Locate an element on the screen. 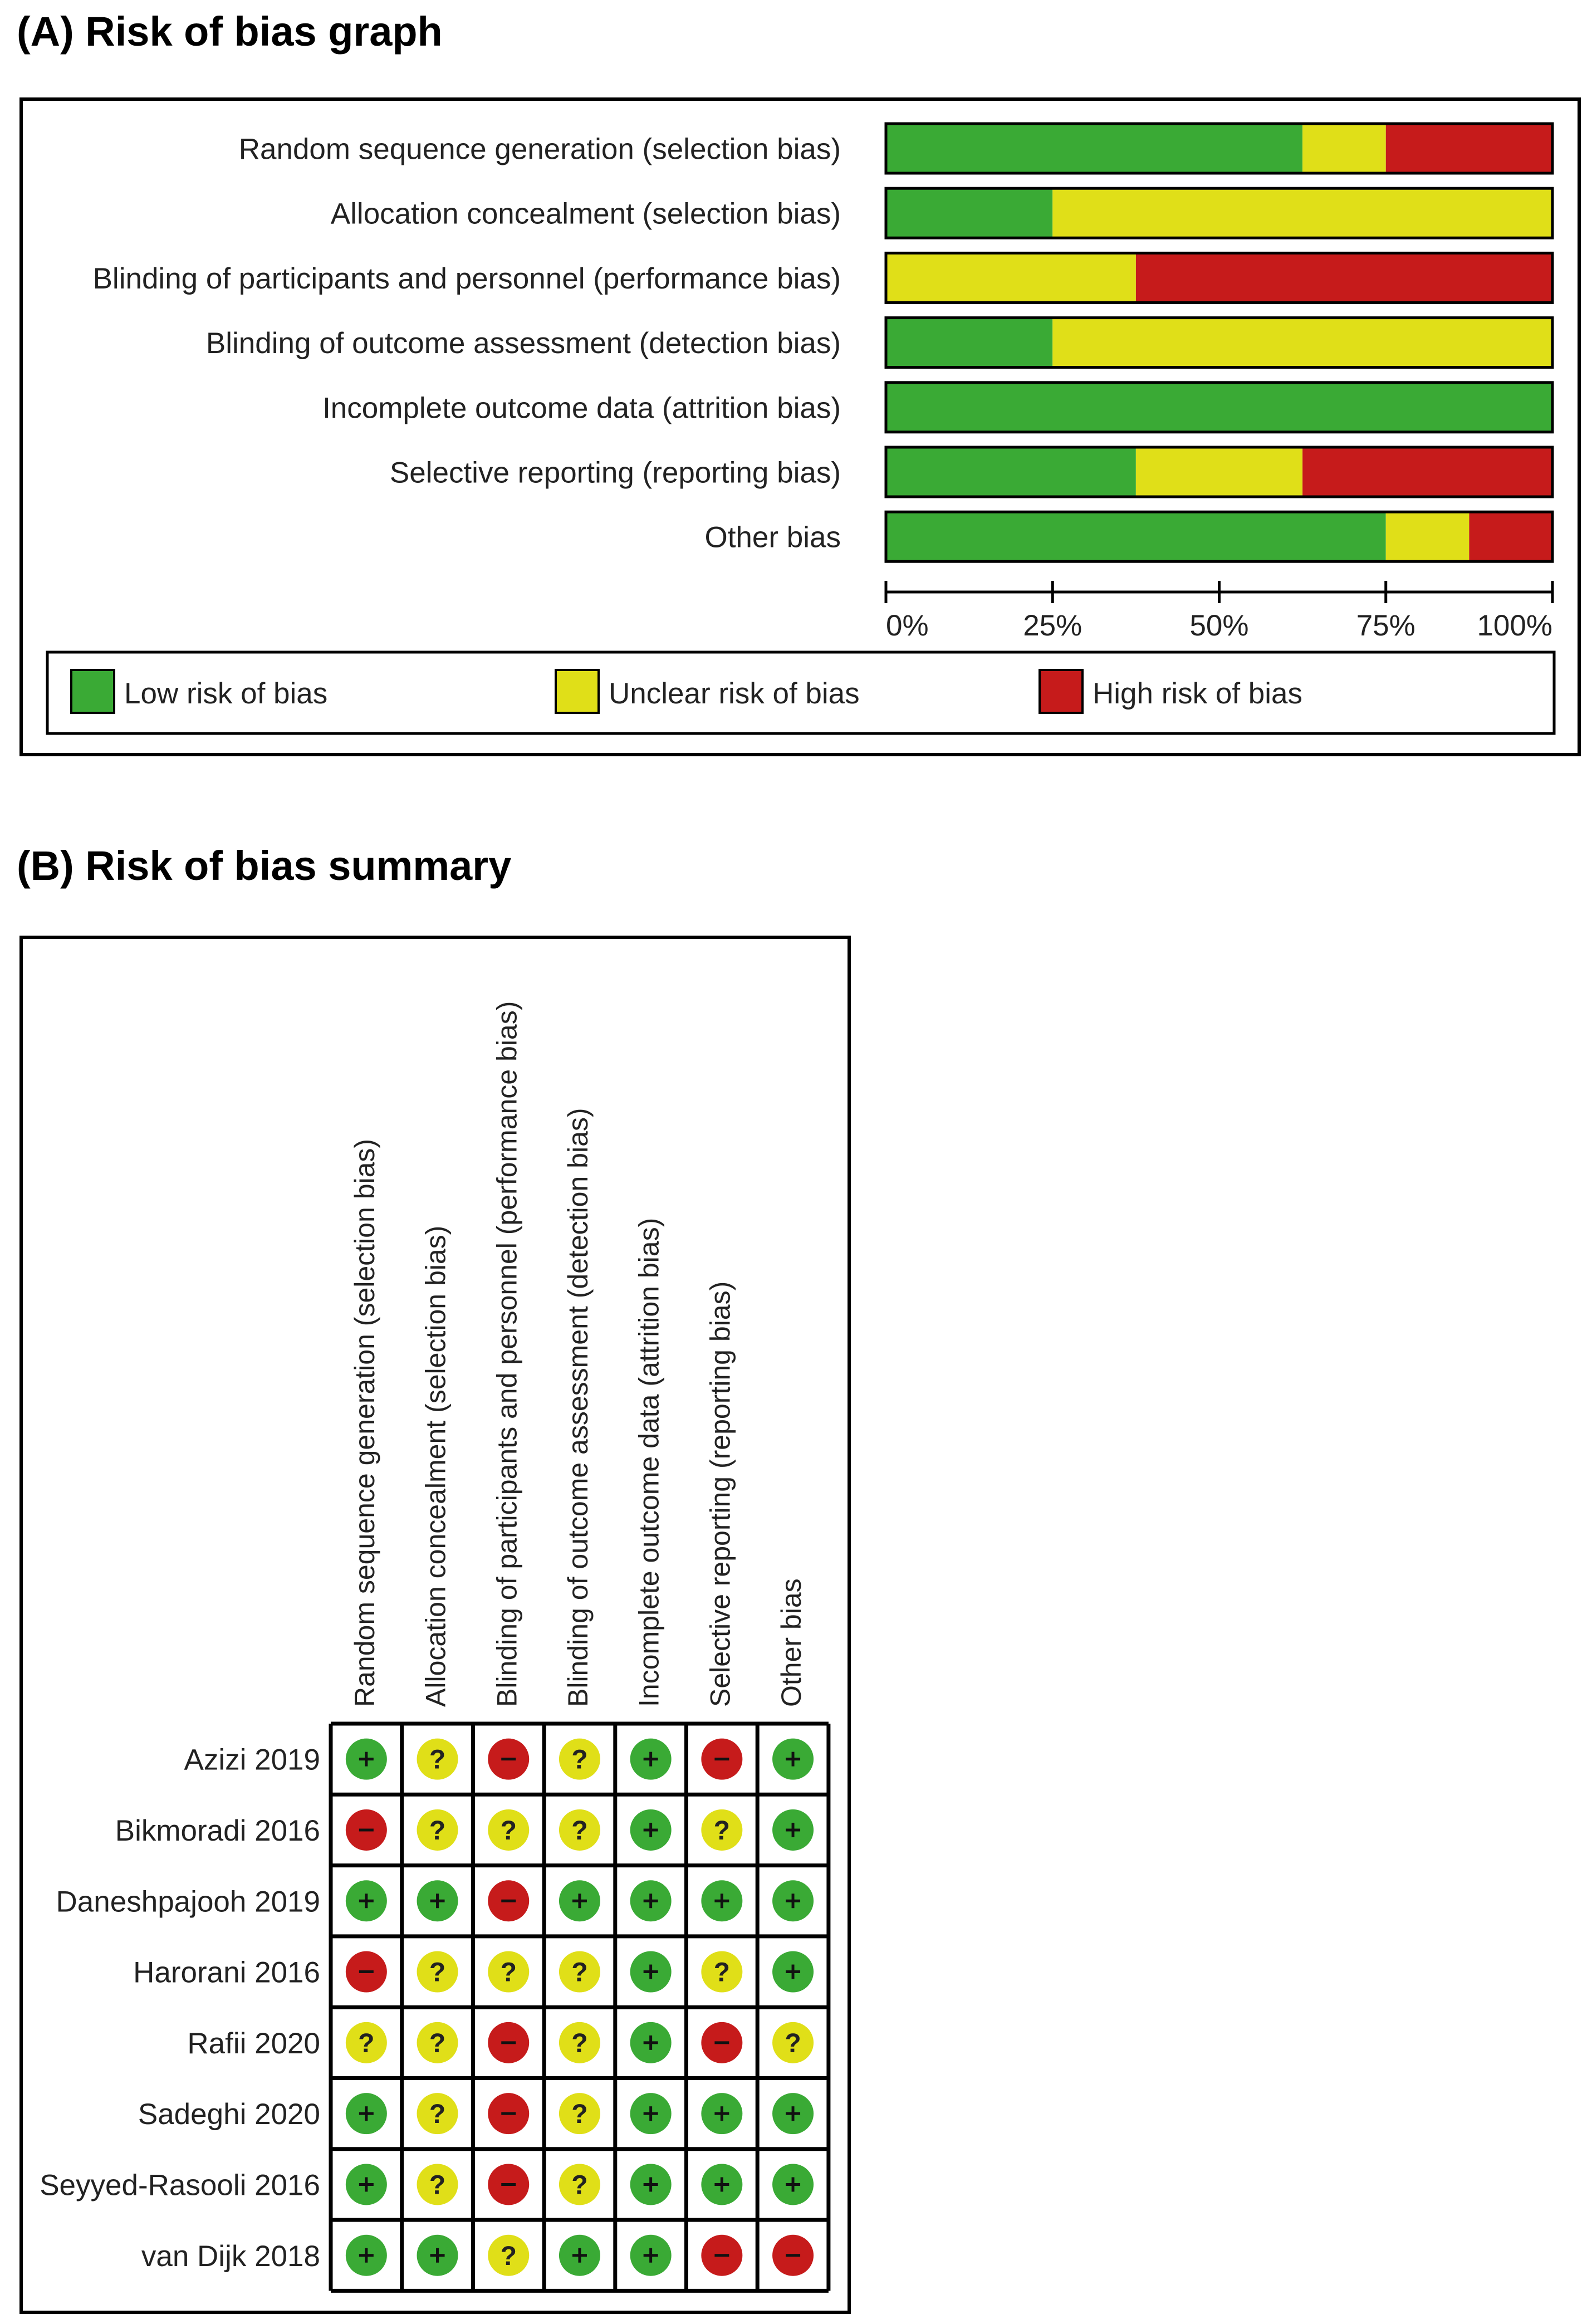 This screenshot has height=2324, width=1592. legend-label-low: Low risk of bias is located at coordinates (226, 694).